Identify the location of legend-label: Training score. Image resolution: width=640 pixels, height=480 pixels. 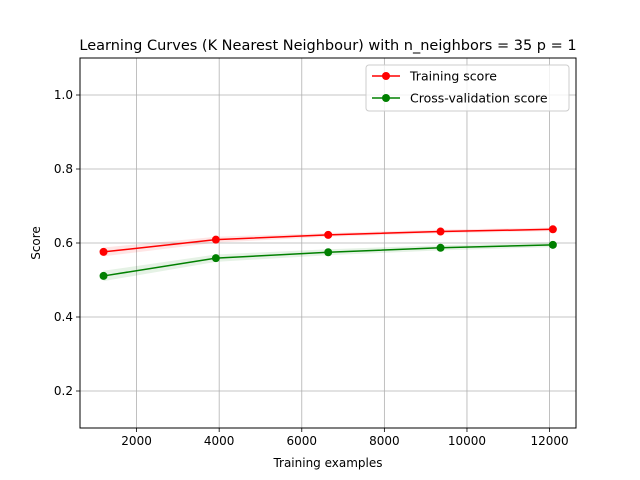
(453, 76).